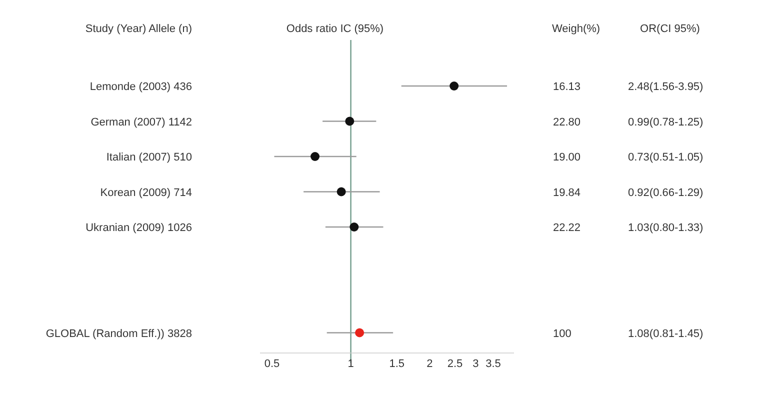  Describe the element at coordinates (670, 29) in the screenshot. I see `text: OR(CI 95%)` at that location.